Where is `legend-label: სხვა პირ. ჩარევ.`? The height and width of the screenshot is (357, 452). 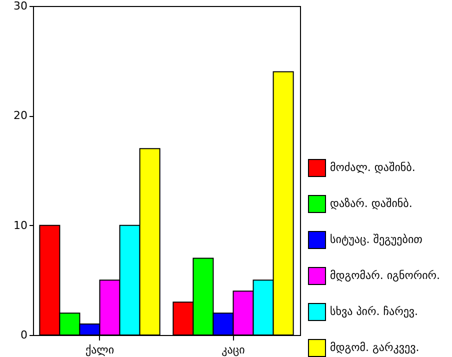
legend-label: სხვა პირ. ჩარევ. is located at coordinates (374, 311).